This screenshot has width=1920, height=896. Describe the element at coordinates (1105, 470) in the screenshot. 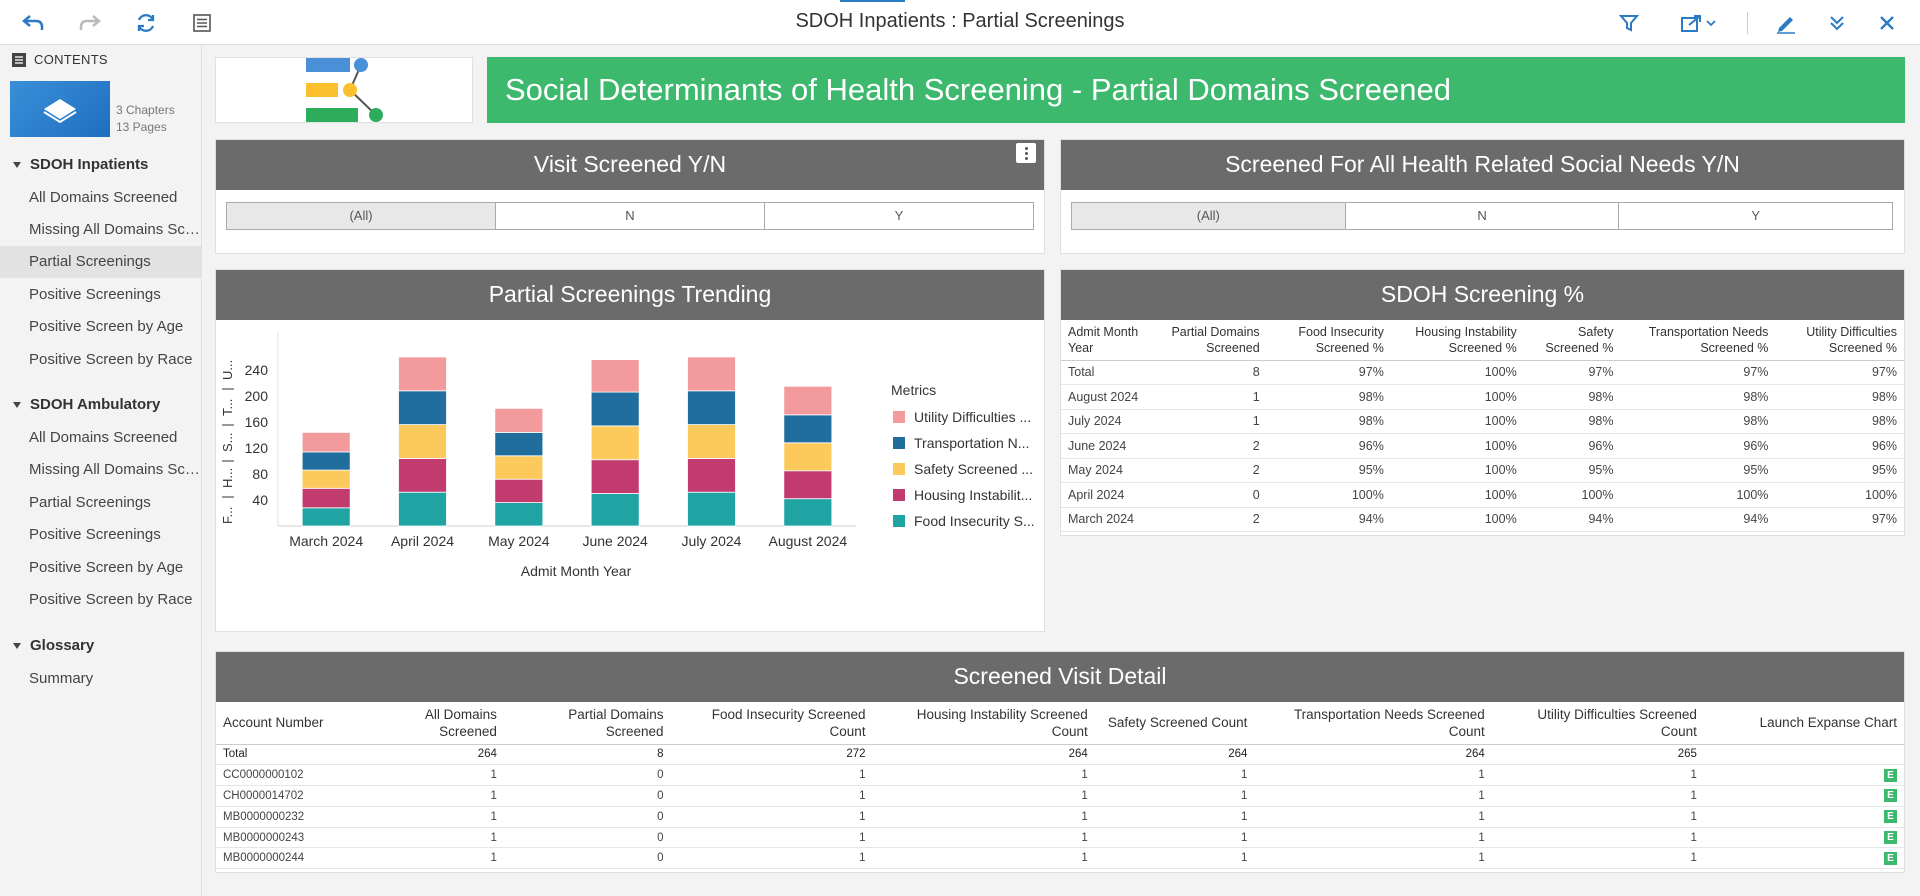

I see `table-cell: May 2024` at that location.